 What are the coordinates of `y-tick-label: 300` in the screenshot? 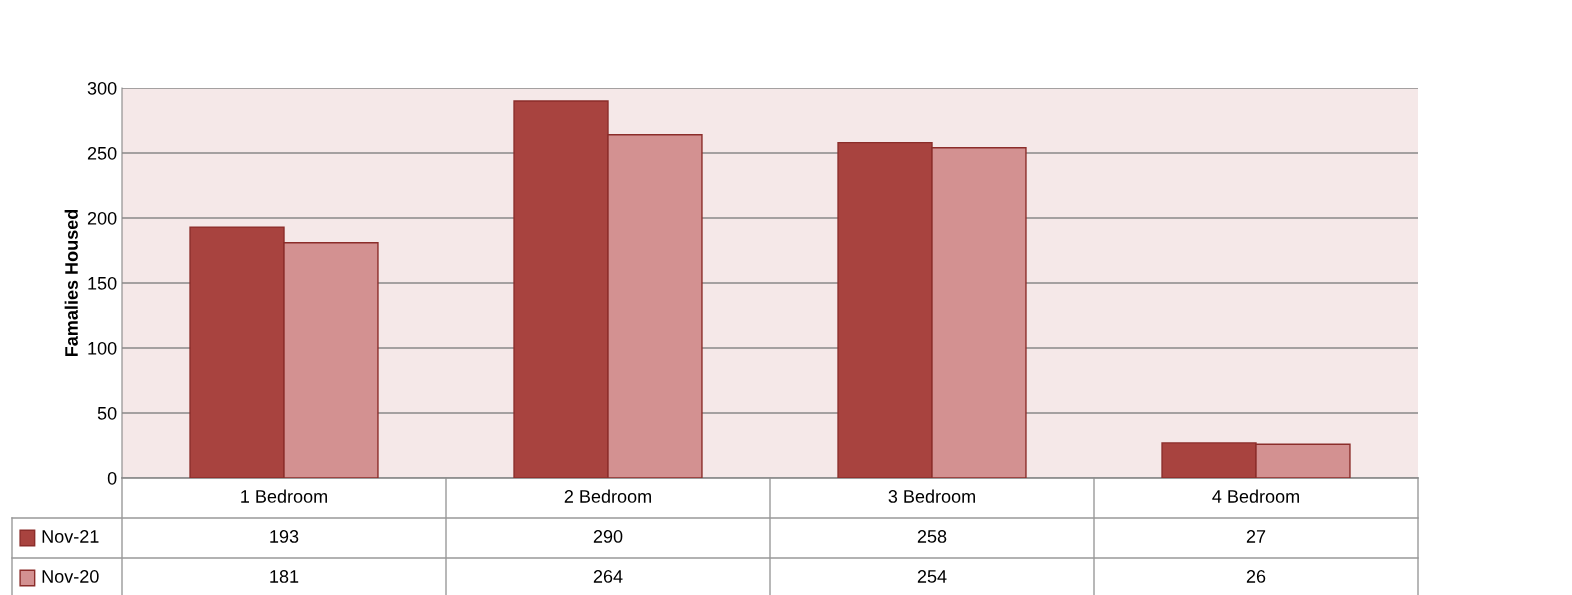 It's located at (102, 88).